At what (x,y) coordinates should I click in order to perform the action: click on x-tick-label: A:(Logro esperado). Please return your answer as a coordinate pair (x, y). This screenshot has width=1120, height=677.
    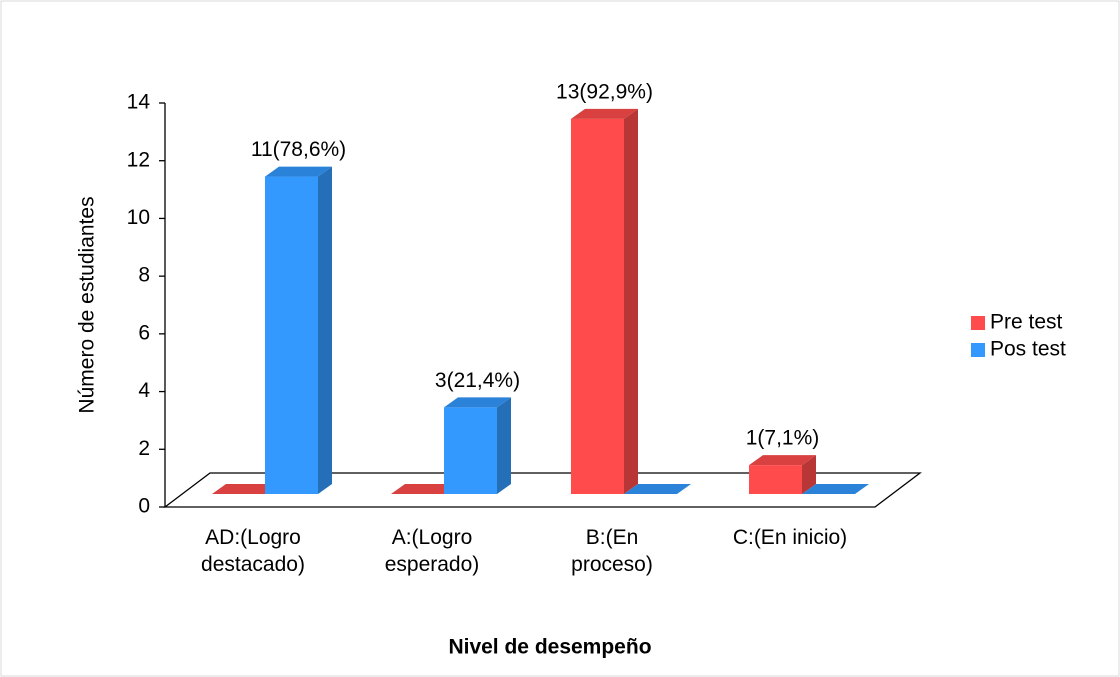
    Looking at the image, I should click on (432, 551).